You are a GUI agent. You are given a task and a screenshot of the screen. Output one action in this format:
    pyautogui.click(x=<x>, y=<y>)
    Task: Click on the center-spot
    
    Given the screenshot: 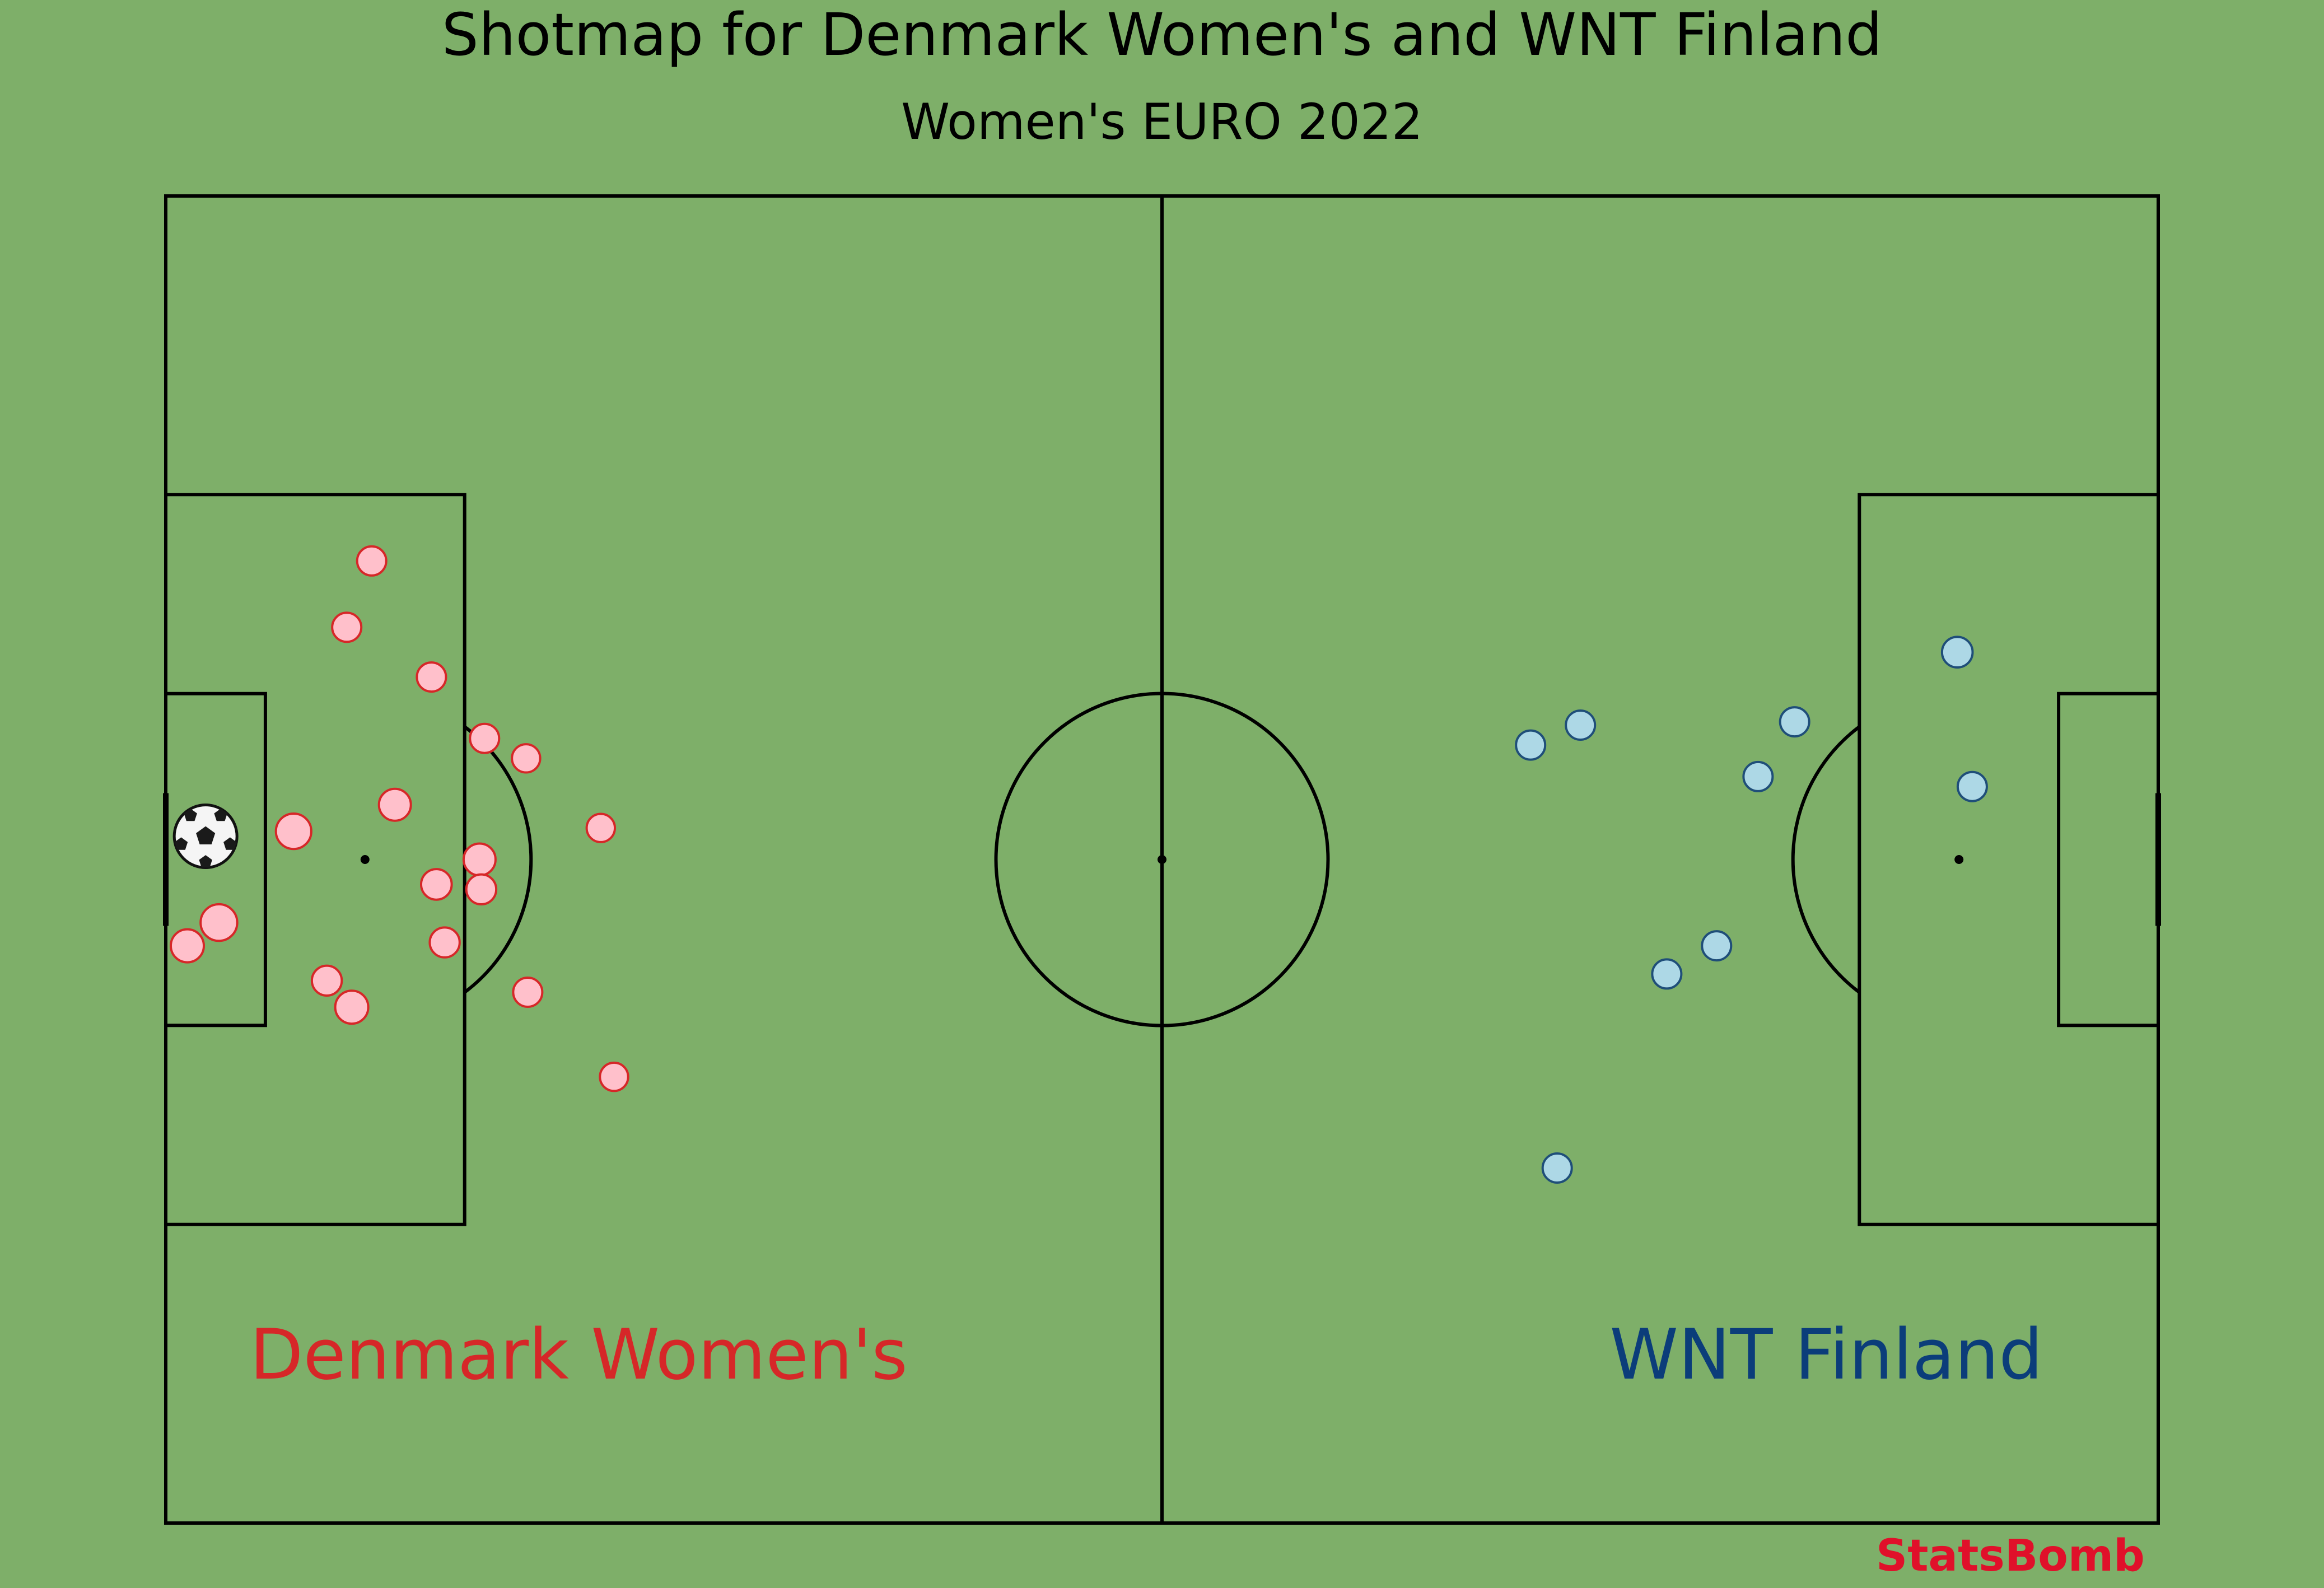 What is the action you would take?
    pyautogui.click(x=1162, y=859)
    